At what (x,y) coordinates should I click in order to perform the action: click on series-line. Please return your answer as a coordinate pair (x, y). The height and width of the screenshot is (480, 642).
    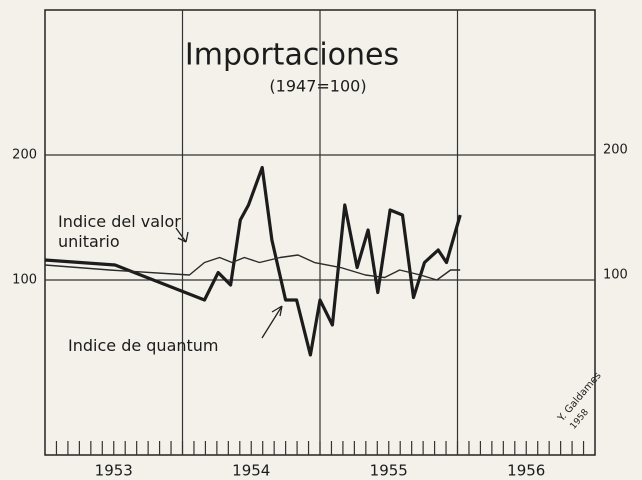
    Looking at the image, I should click on (252, 267).